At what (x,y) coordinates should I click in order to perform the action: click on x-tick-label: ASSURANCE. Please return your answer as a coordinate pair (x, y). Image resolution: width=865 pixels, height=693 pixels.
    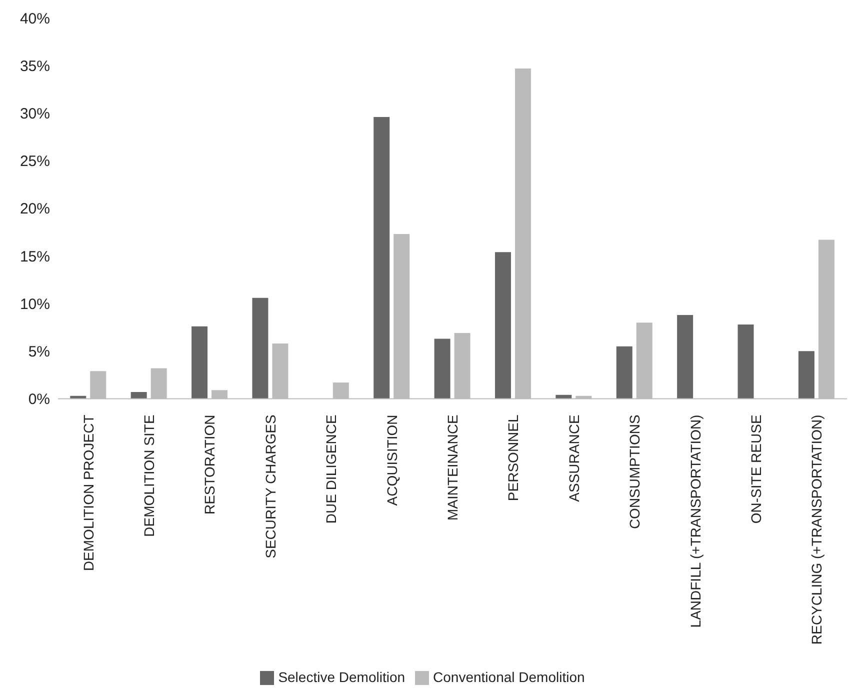
    Looking at the image, I should click on (574, 458).